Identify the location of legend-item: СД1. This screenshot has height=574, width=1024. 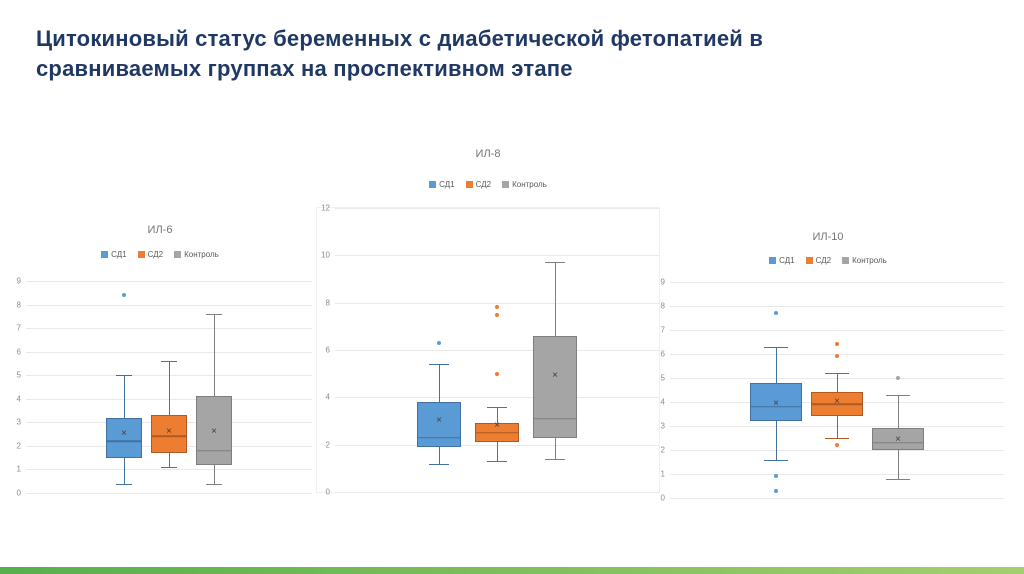
(782, 260).